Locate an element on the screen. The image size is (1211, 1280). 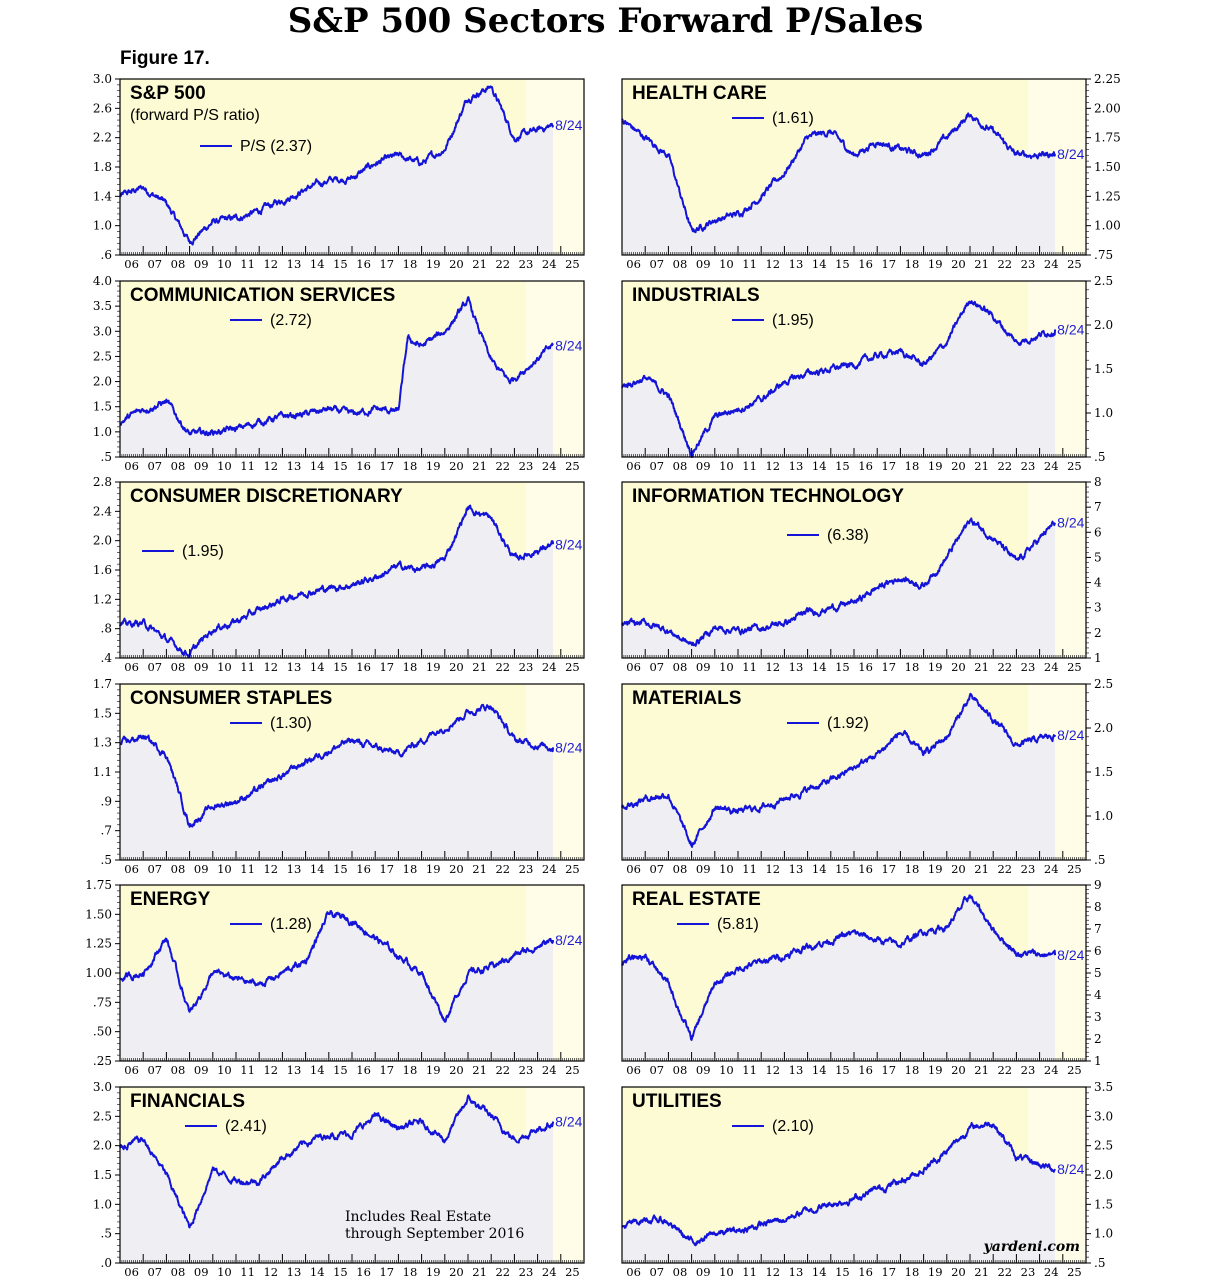
x-tick-label: 15 is located at coordinates (340, 1272).